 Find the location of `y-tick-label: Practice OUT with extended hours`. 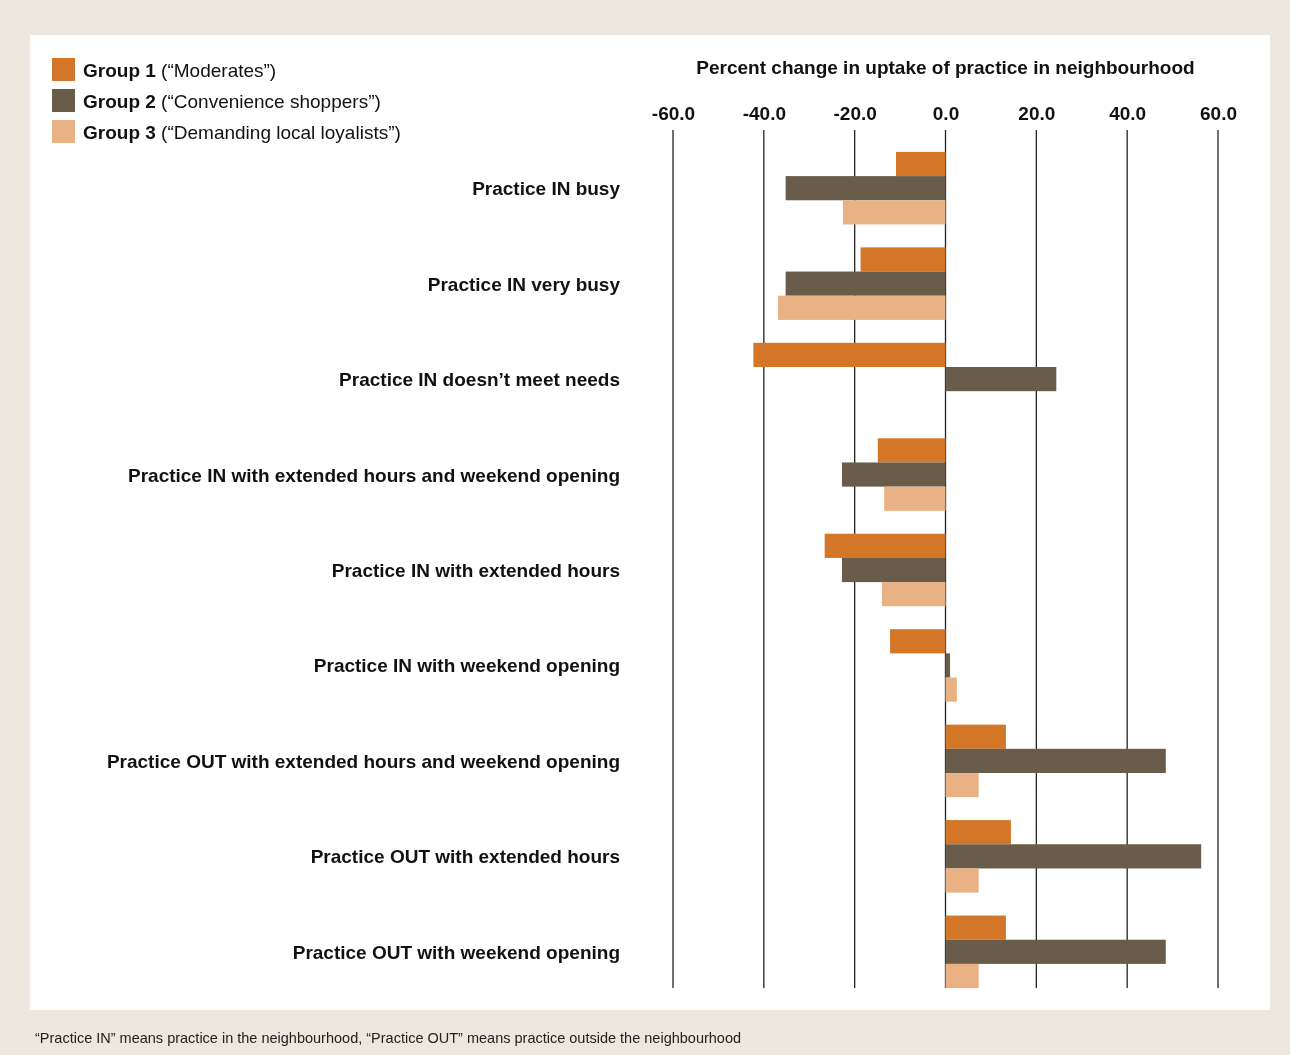

y-tick-label: Practice OUT with extended hours is located at coordinates (465, 857).